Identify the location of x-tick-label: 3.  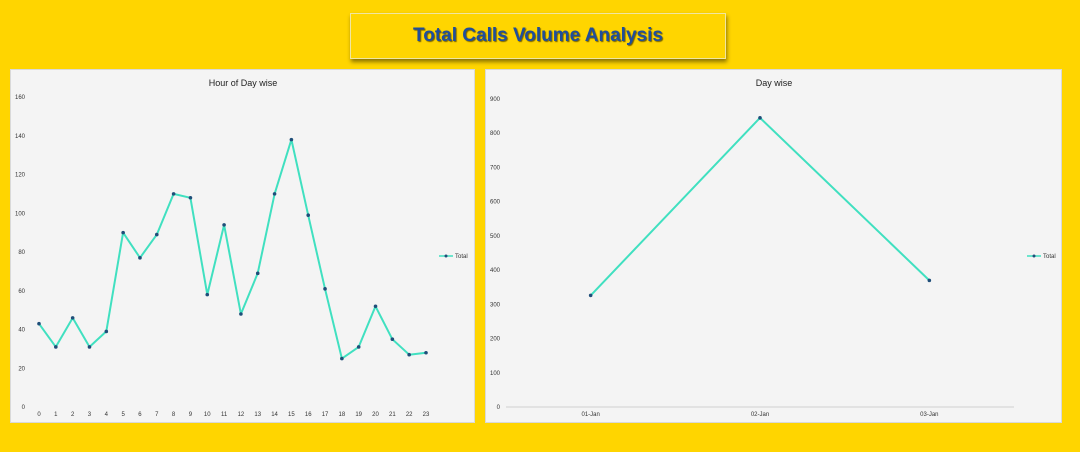
(90, 415).